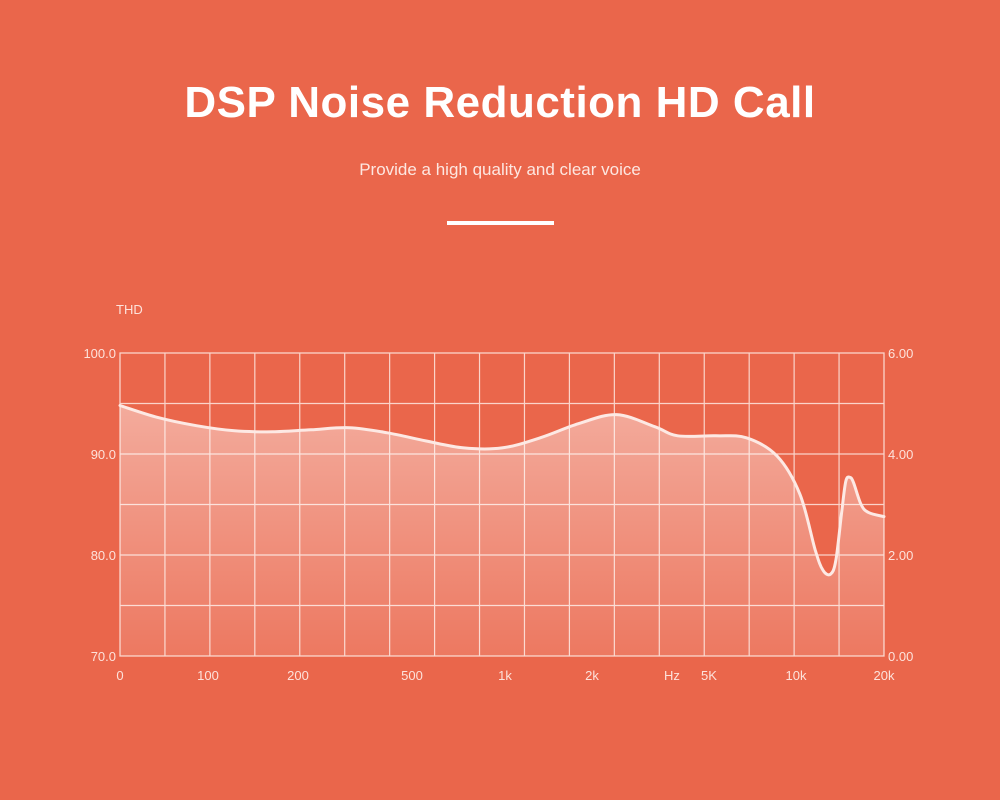  I want to click on y-left-tick-label: 80.0, so click(103, 555).